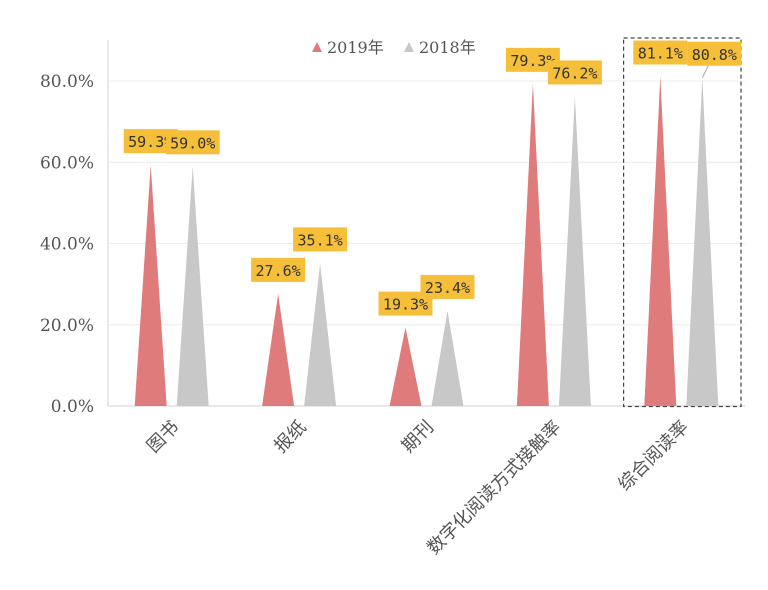  What do you see at coordinates (67, 163) in the screenshot?
I see `y-tick-label: 60.0%` at bounding box center [67, 163].